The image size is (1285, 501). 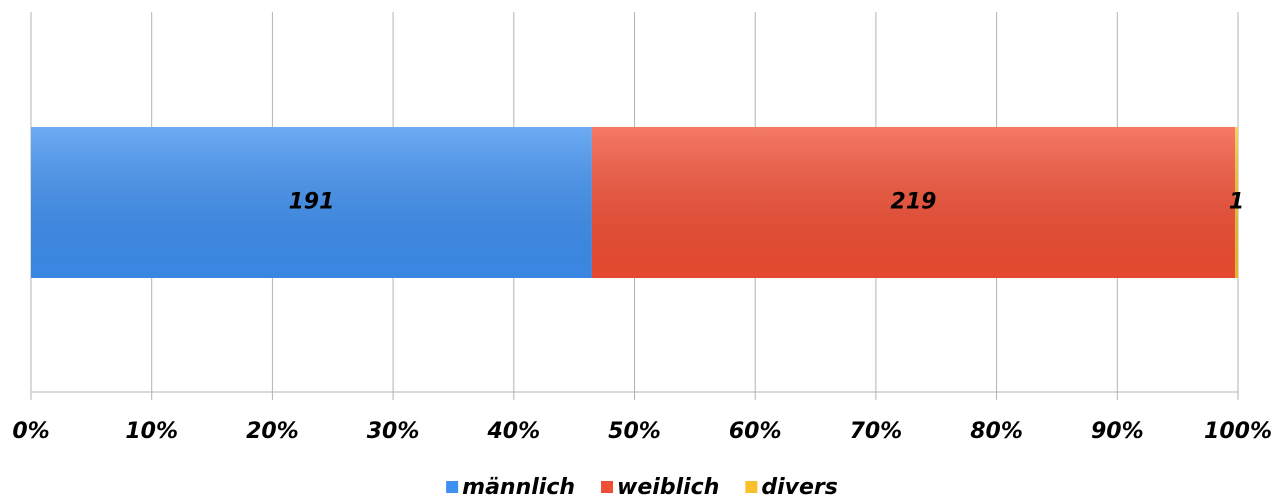 What do you see at coordinates (151, 431) in the screenshot?
I see `x-tick-label: 10%` at bounding box center [151, 431].